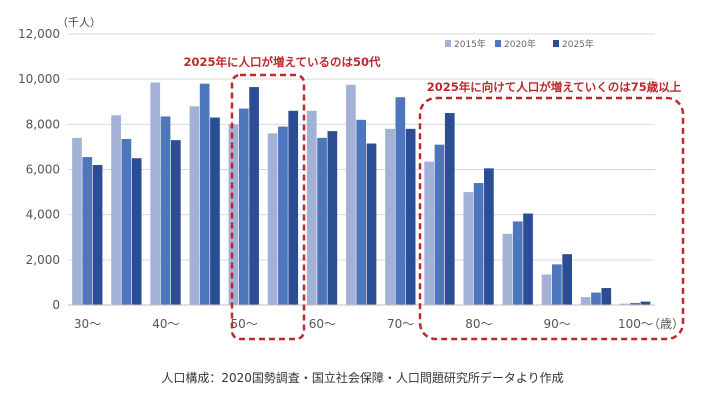 The image size is (725, 409). Describe the element at coordinates (585, 301) in the screenshot. I see `bar-2015年-13` at that location.